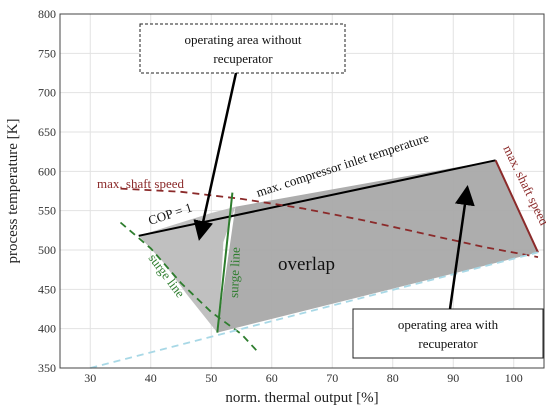 The image size is (546, 409). What do you see at coordinates (393, 378) in the screenshot?
I see `x-tick-label: 80` at bounding box center [393, 378].